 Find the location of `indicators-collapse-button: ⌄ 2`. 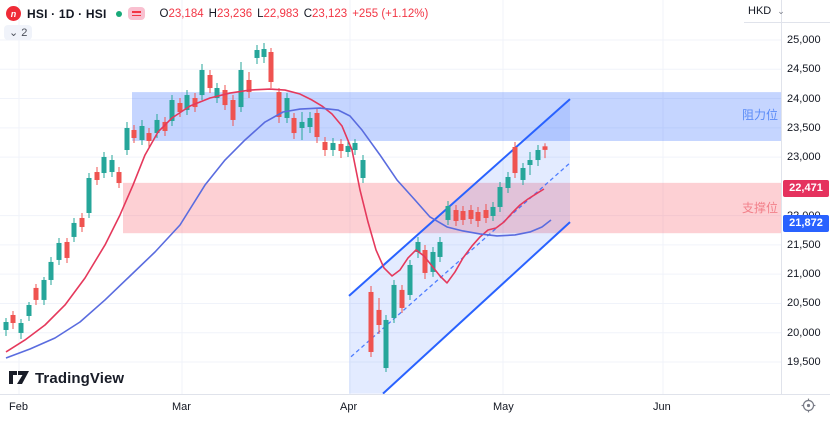

indicators-collapse-button: ⌄ 2 is located at coordinates (18, 32).